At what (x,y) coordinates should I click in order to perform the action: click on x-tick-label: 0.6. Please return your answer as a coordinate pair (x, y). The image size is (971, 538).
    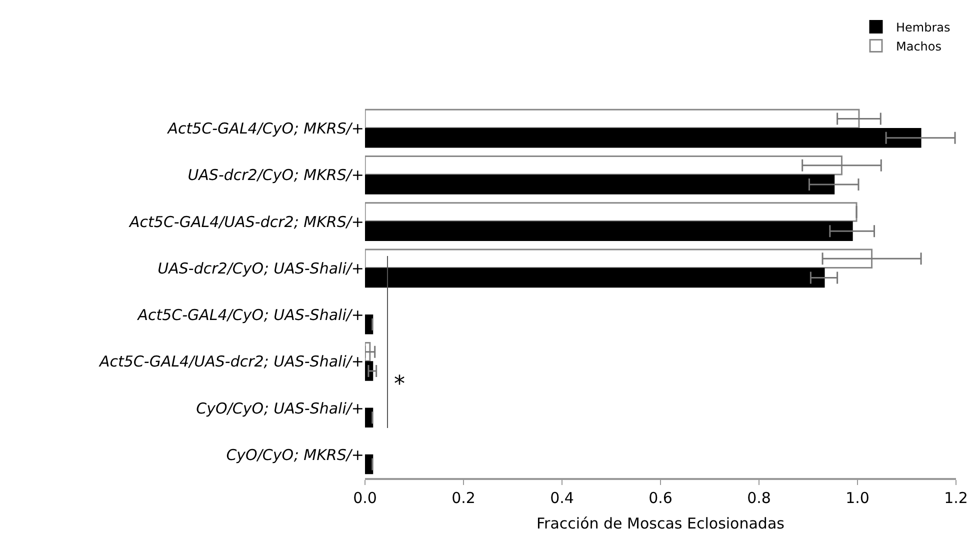
    Looking at the image, I should click on (660, 497).